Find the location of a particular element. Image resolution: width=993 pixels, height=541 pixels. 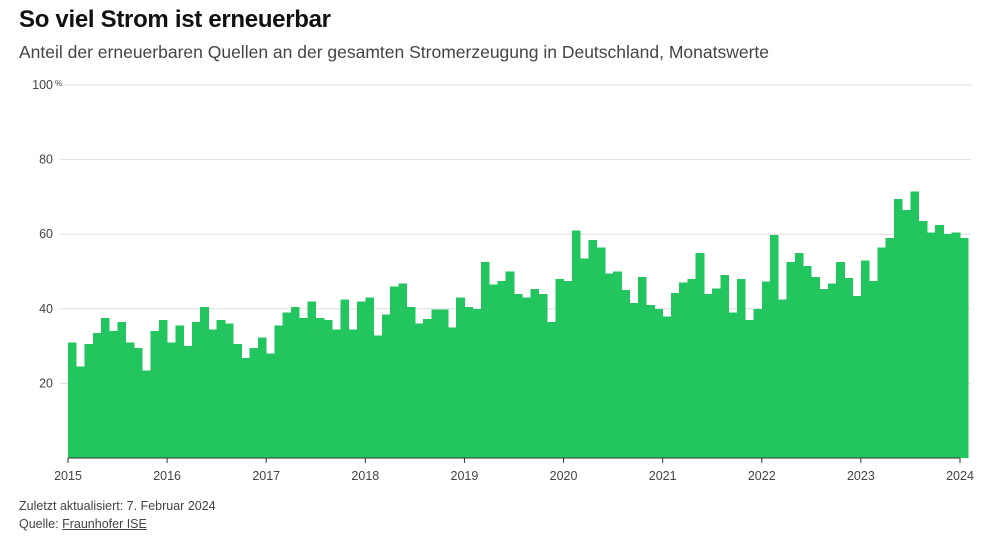

source-link: Fraunhofer ISE is located at coordinates (104, 524).